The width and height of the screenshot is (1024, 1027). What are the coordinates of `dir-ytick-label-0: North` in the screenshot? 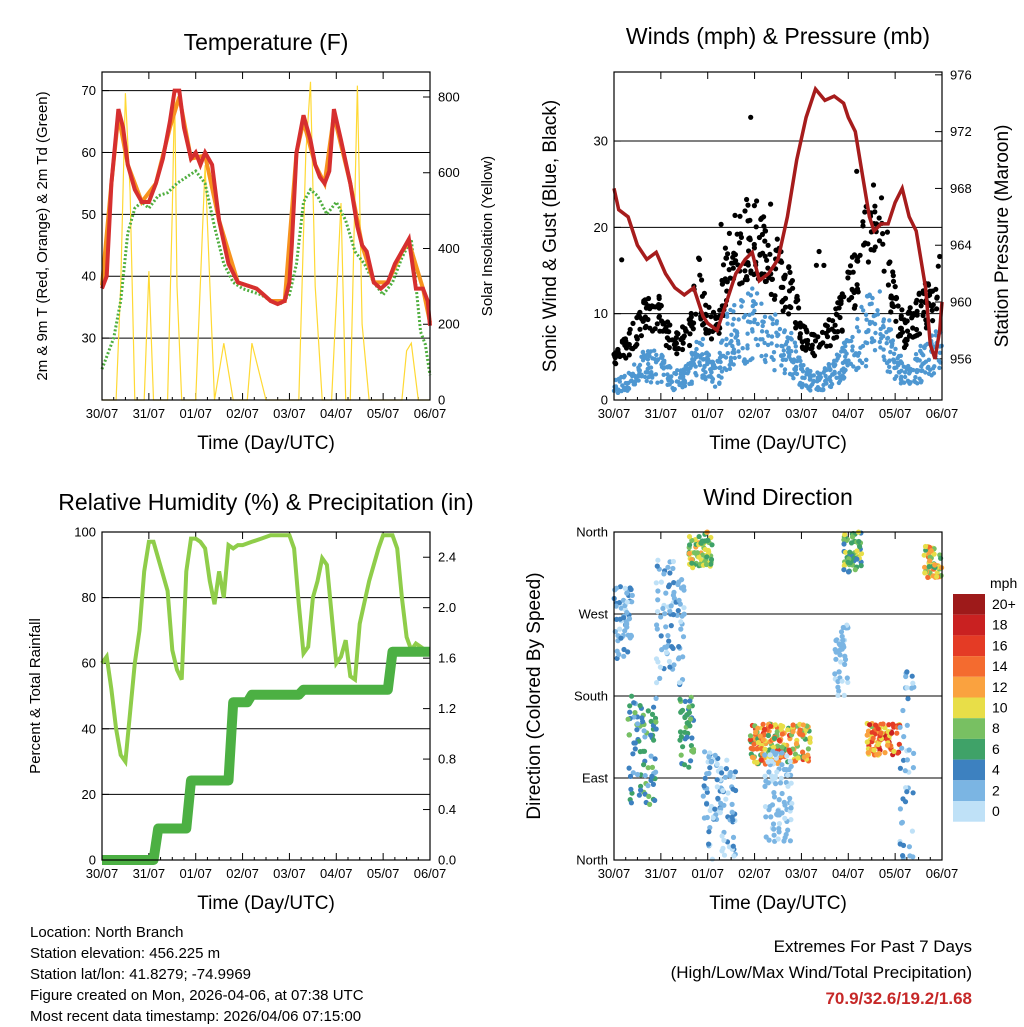 It's located at (592, 860).